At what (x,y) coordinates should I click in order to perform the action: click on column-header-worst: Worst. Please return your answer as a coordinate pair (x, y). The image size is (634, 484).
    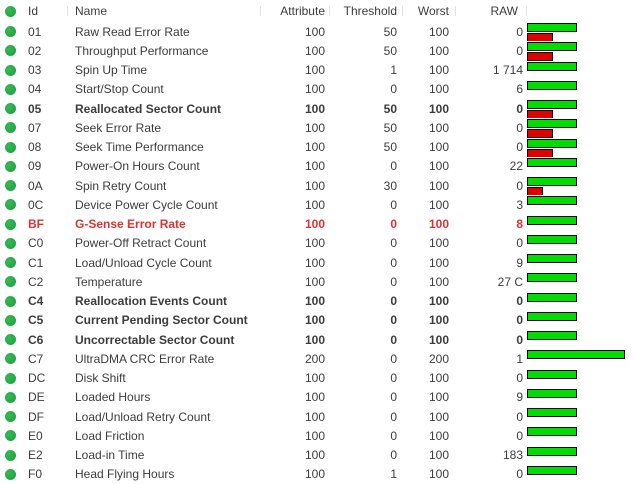
    Looking at the image, I should click on (429, 11).